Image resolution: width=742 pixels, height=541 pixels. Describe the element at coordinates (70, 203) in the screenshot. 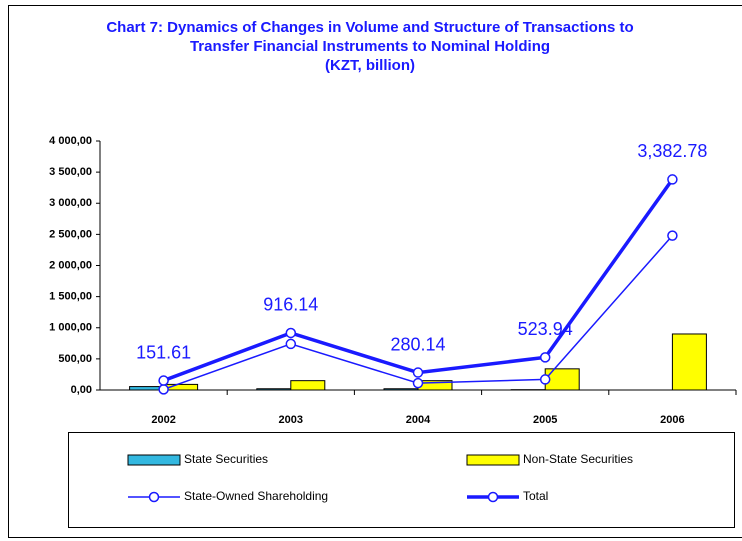

I see `y-tick-label: 3 000,00` at that location.